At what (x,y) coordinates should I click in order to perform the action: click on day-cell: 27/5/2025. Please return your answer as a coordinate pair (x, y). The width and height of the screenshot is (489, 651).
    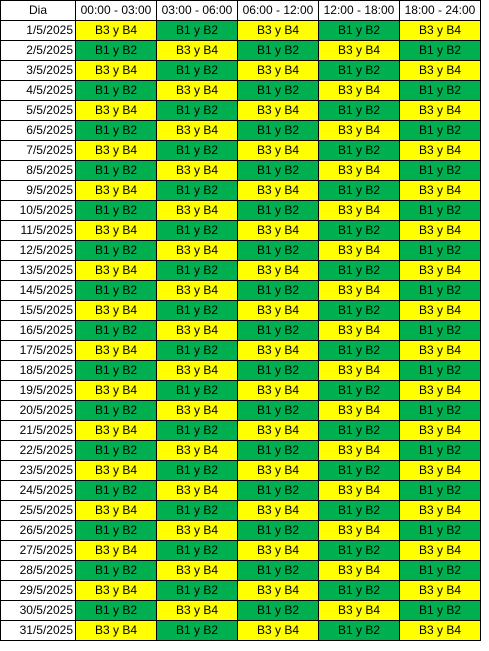
    Looking at the image, I should click on (38, 550).